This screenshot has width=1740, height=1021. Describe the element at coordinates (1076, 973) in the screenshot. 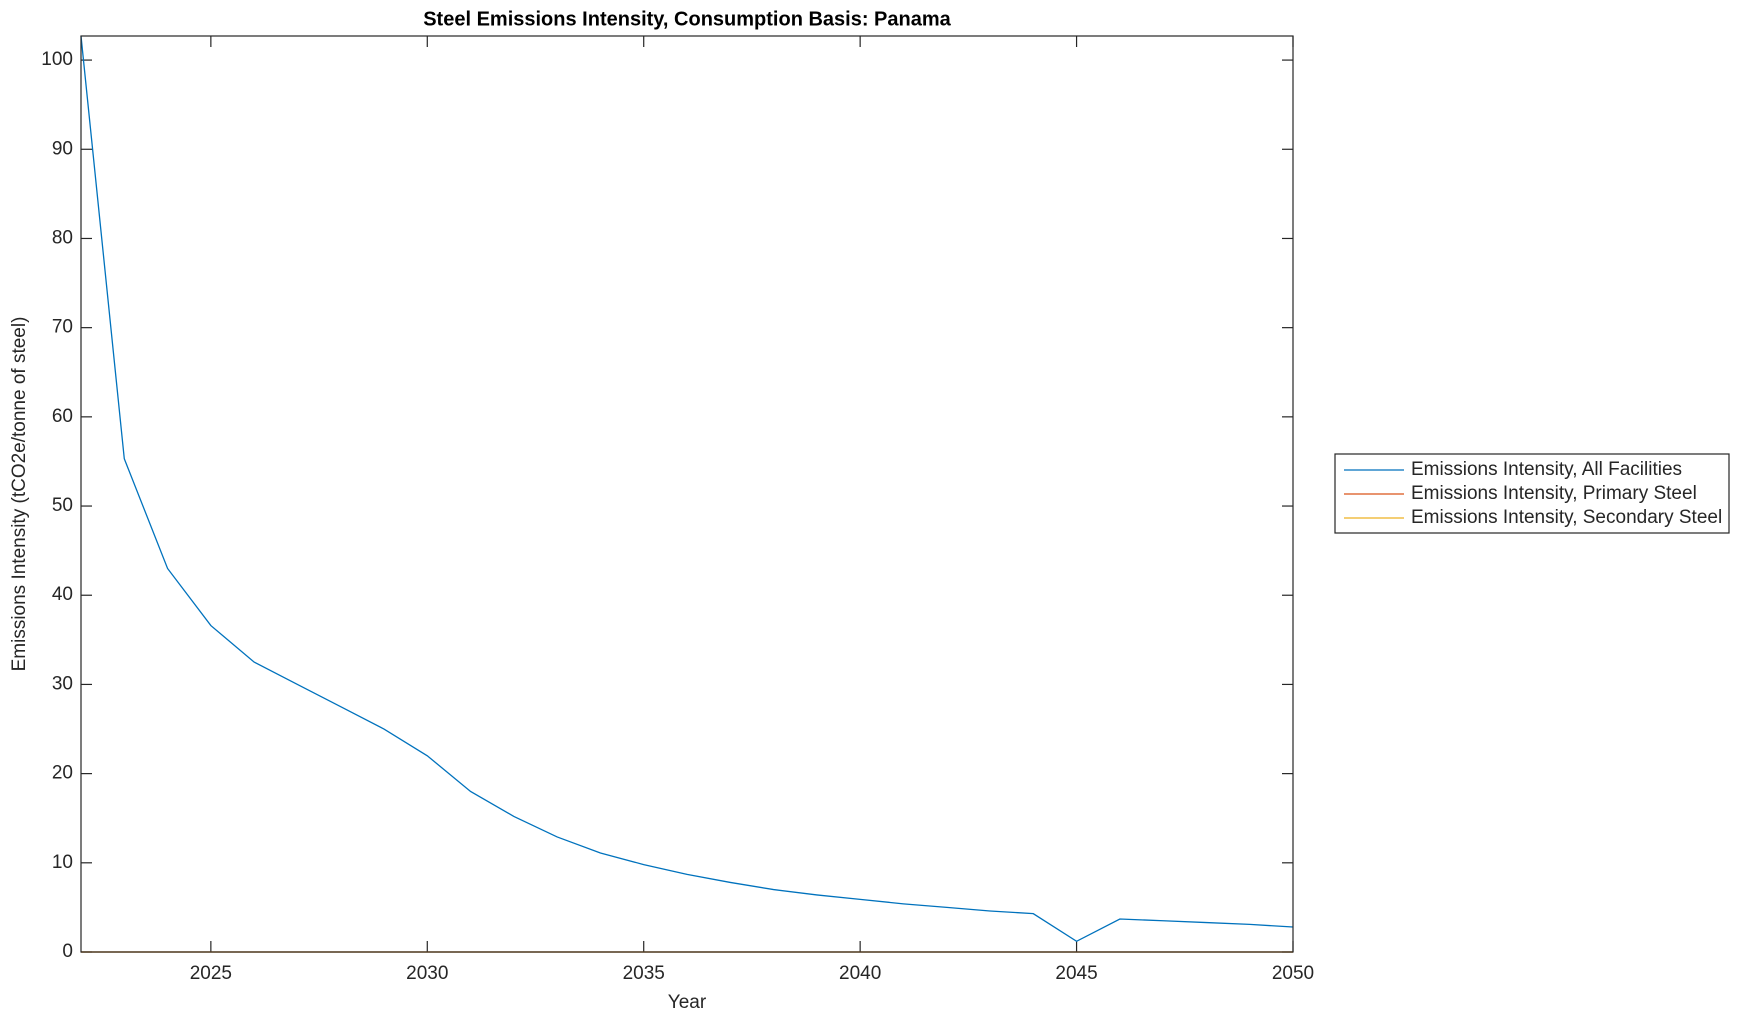

I see `x-tick-label: 2045` at that location.